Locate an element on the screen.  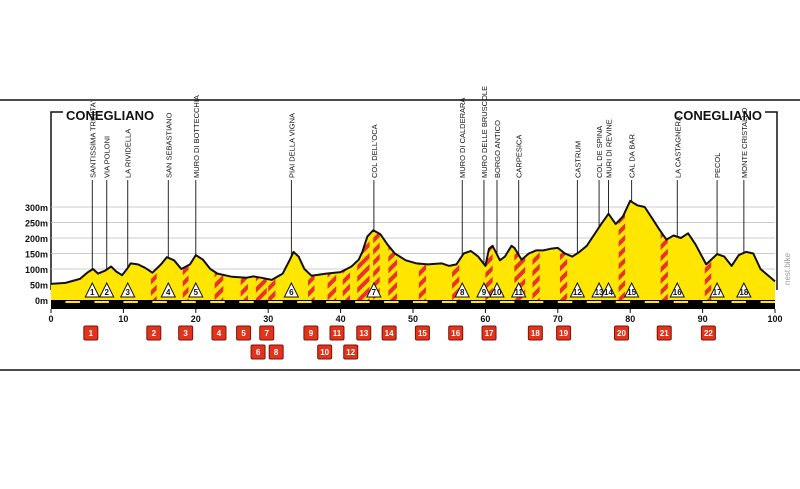
x-axis-ticks: 0 10 20 30 40 50 60 70 80 90 100 is located at coordinates (415, 316).